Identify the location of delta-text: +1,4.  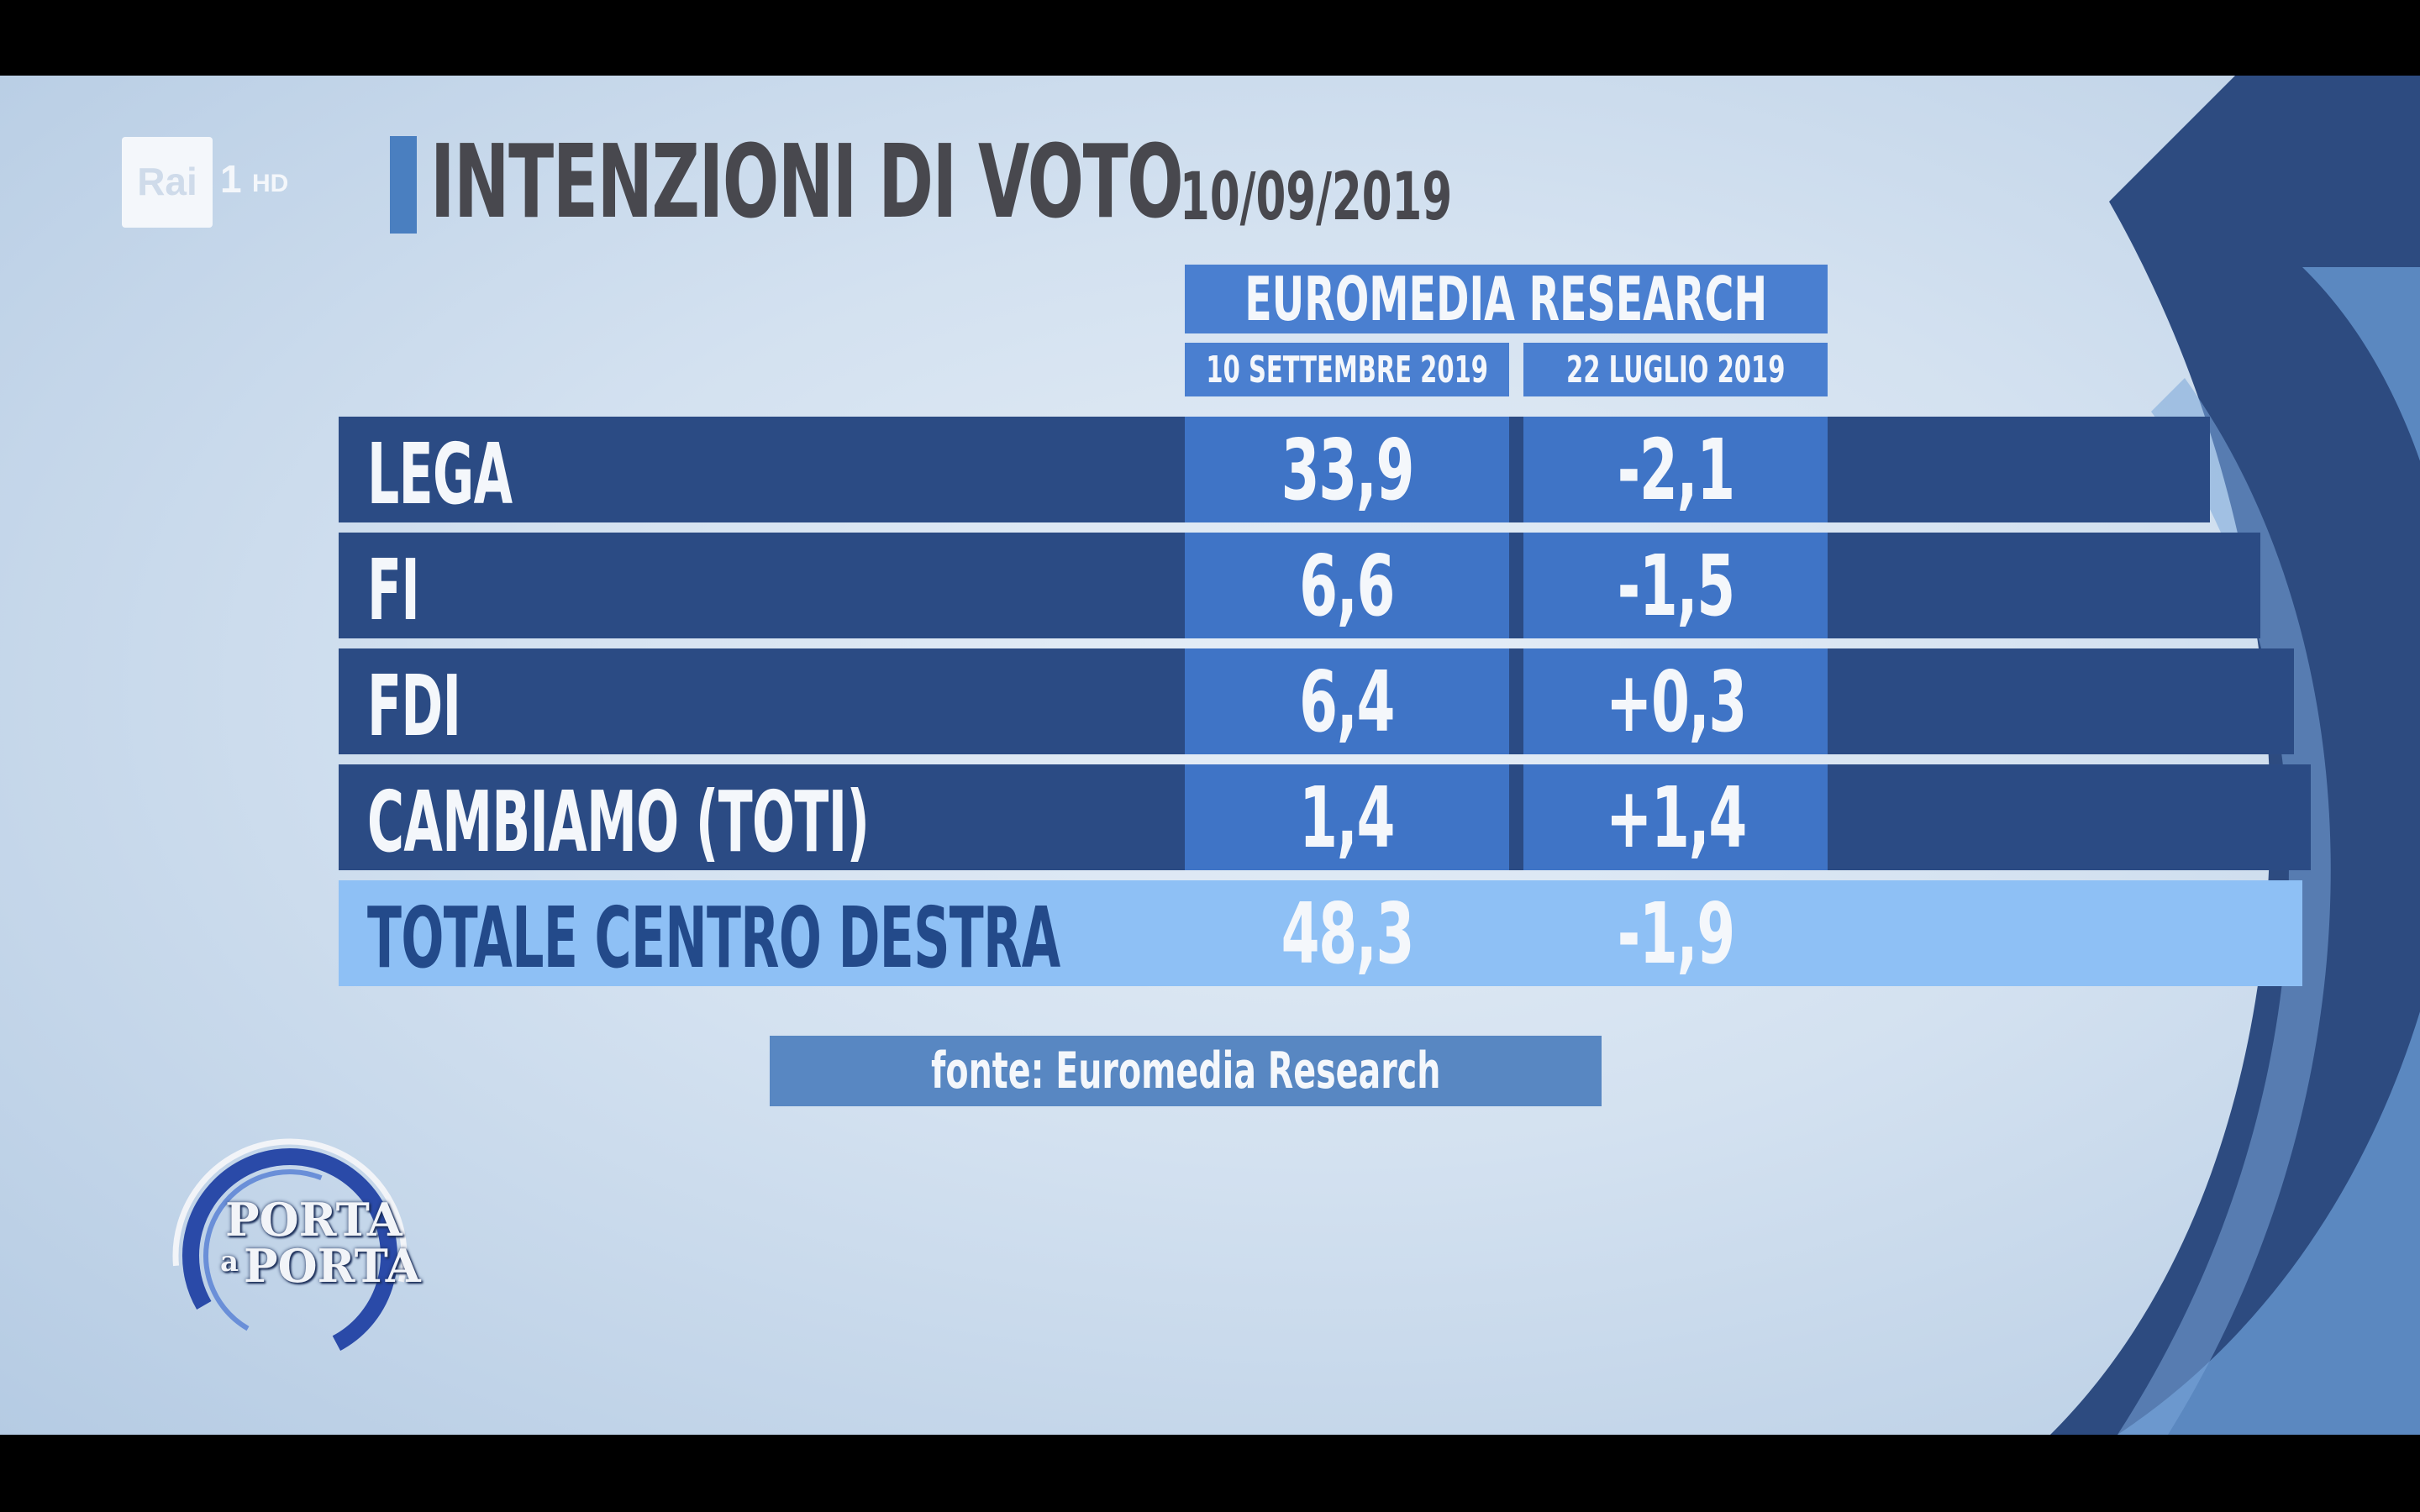
(1676, 817).